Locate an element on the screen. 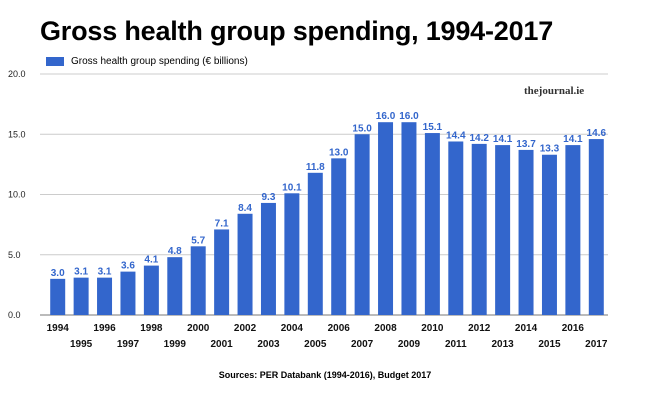 This screenshot has width=650, height=402. x-tick-label: 2009 is located at coordinates (409, 344).